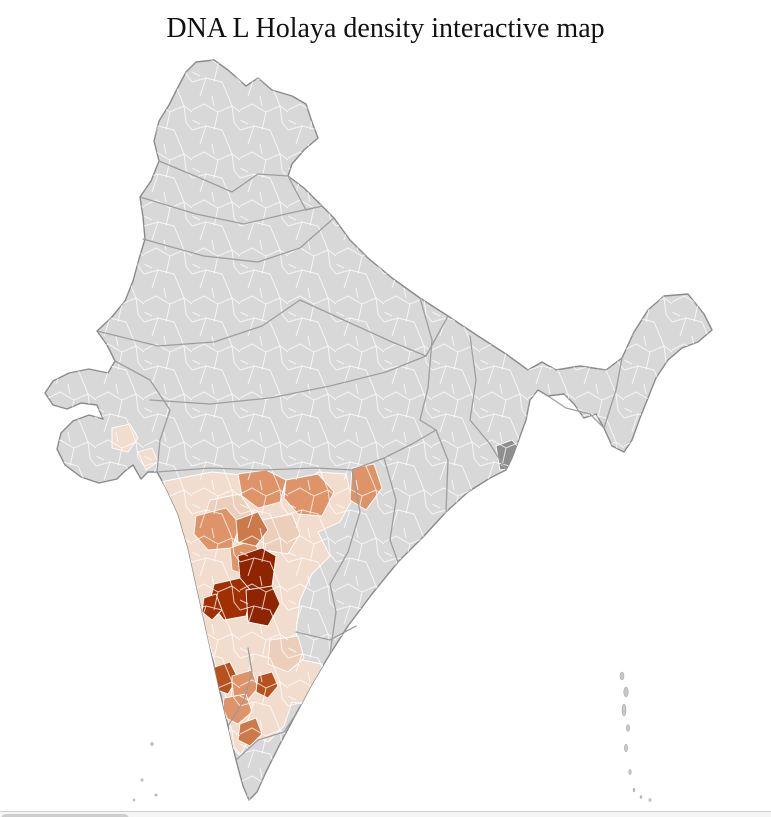 Image resolution: width=771 pixels, height=817 pixels. What do you see at coordinates (385, 814) in the screenshot?
I see `horizontal-scrollbar` at bounding box center [385, 814].